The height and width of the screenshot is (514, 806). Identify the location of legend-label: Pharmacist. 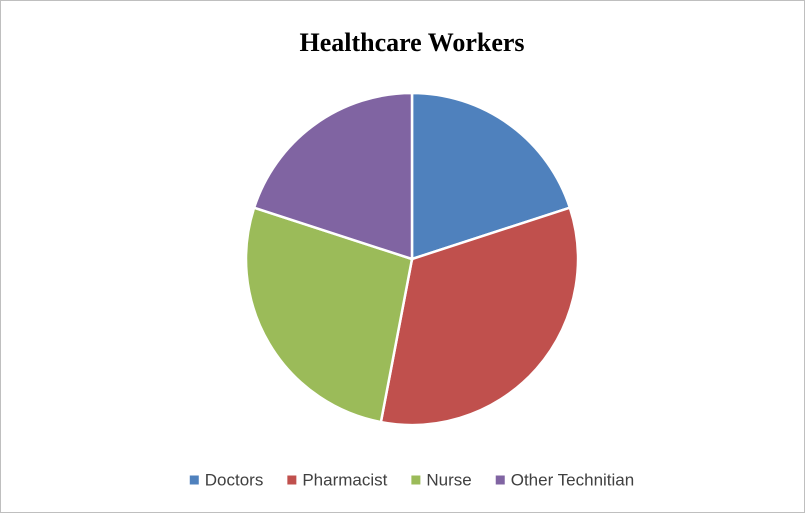
(344, 479).